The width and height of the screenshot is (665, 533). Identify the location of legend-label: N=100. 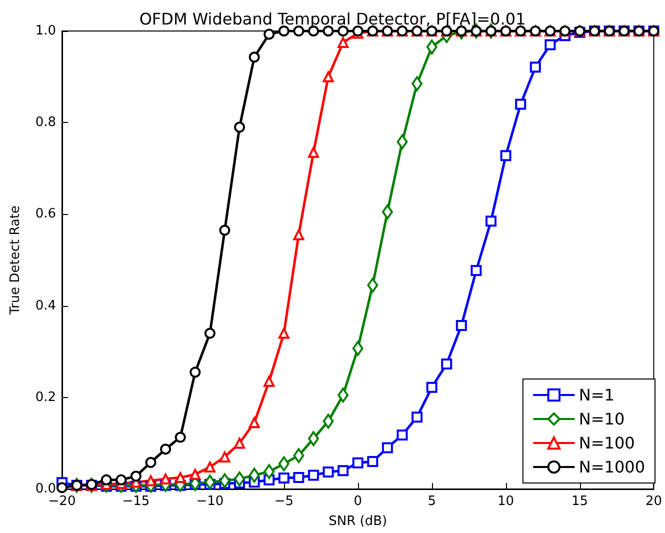
(606, 443).